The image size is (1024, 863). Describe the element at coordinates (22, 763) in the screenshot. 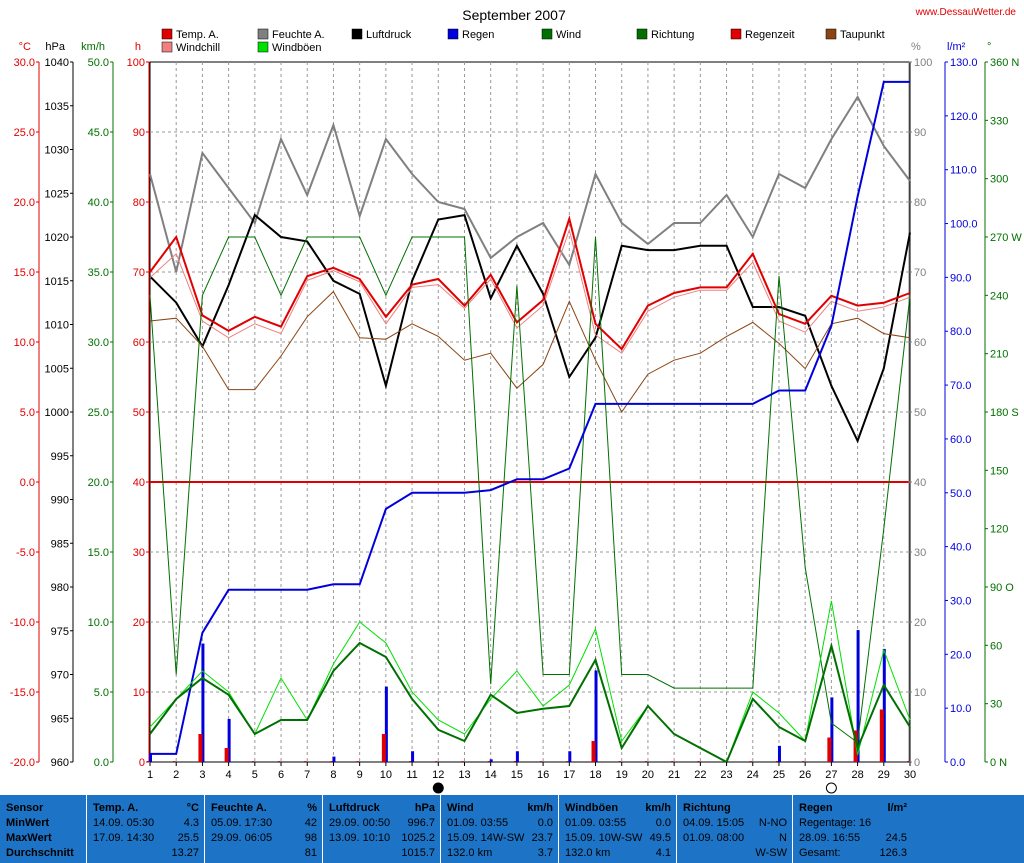

I see `axis-label-temp: -20.0` at that location.